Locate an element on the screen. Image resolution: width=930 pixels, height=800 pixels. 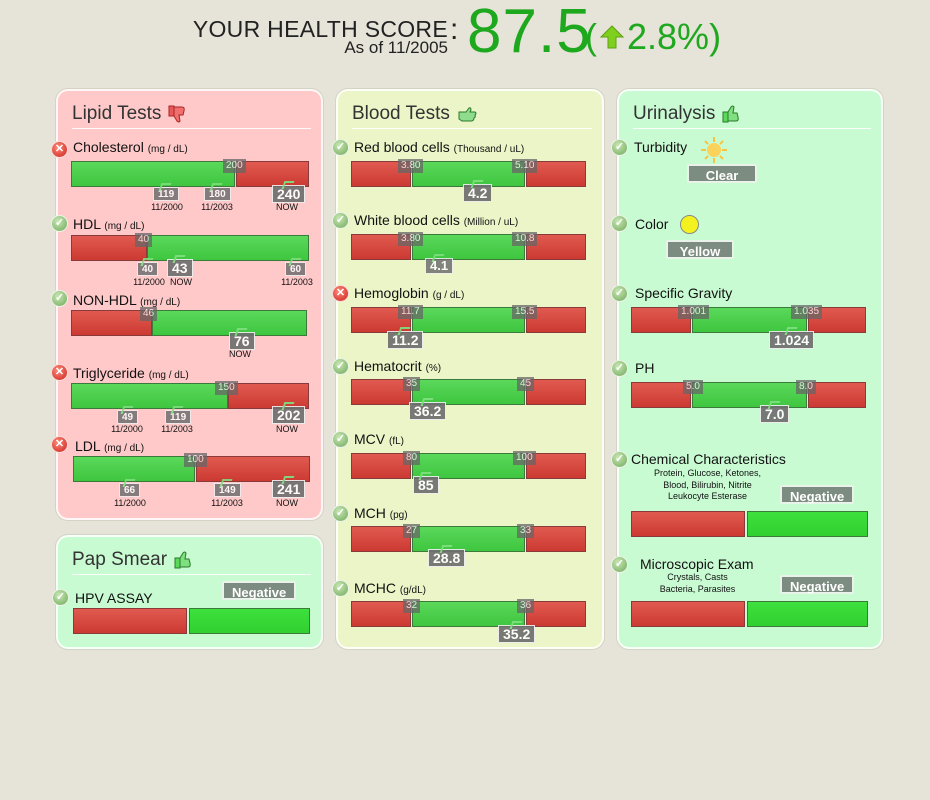
current-date: NOW is located at coordinates (181, 282).